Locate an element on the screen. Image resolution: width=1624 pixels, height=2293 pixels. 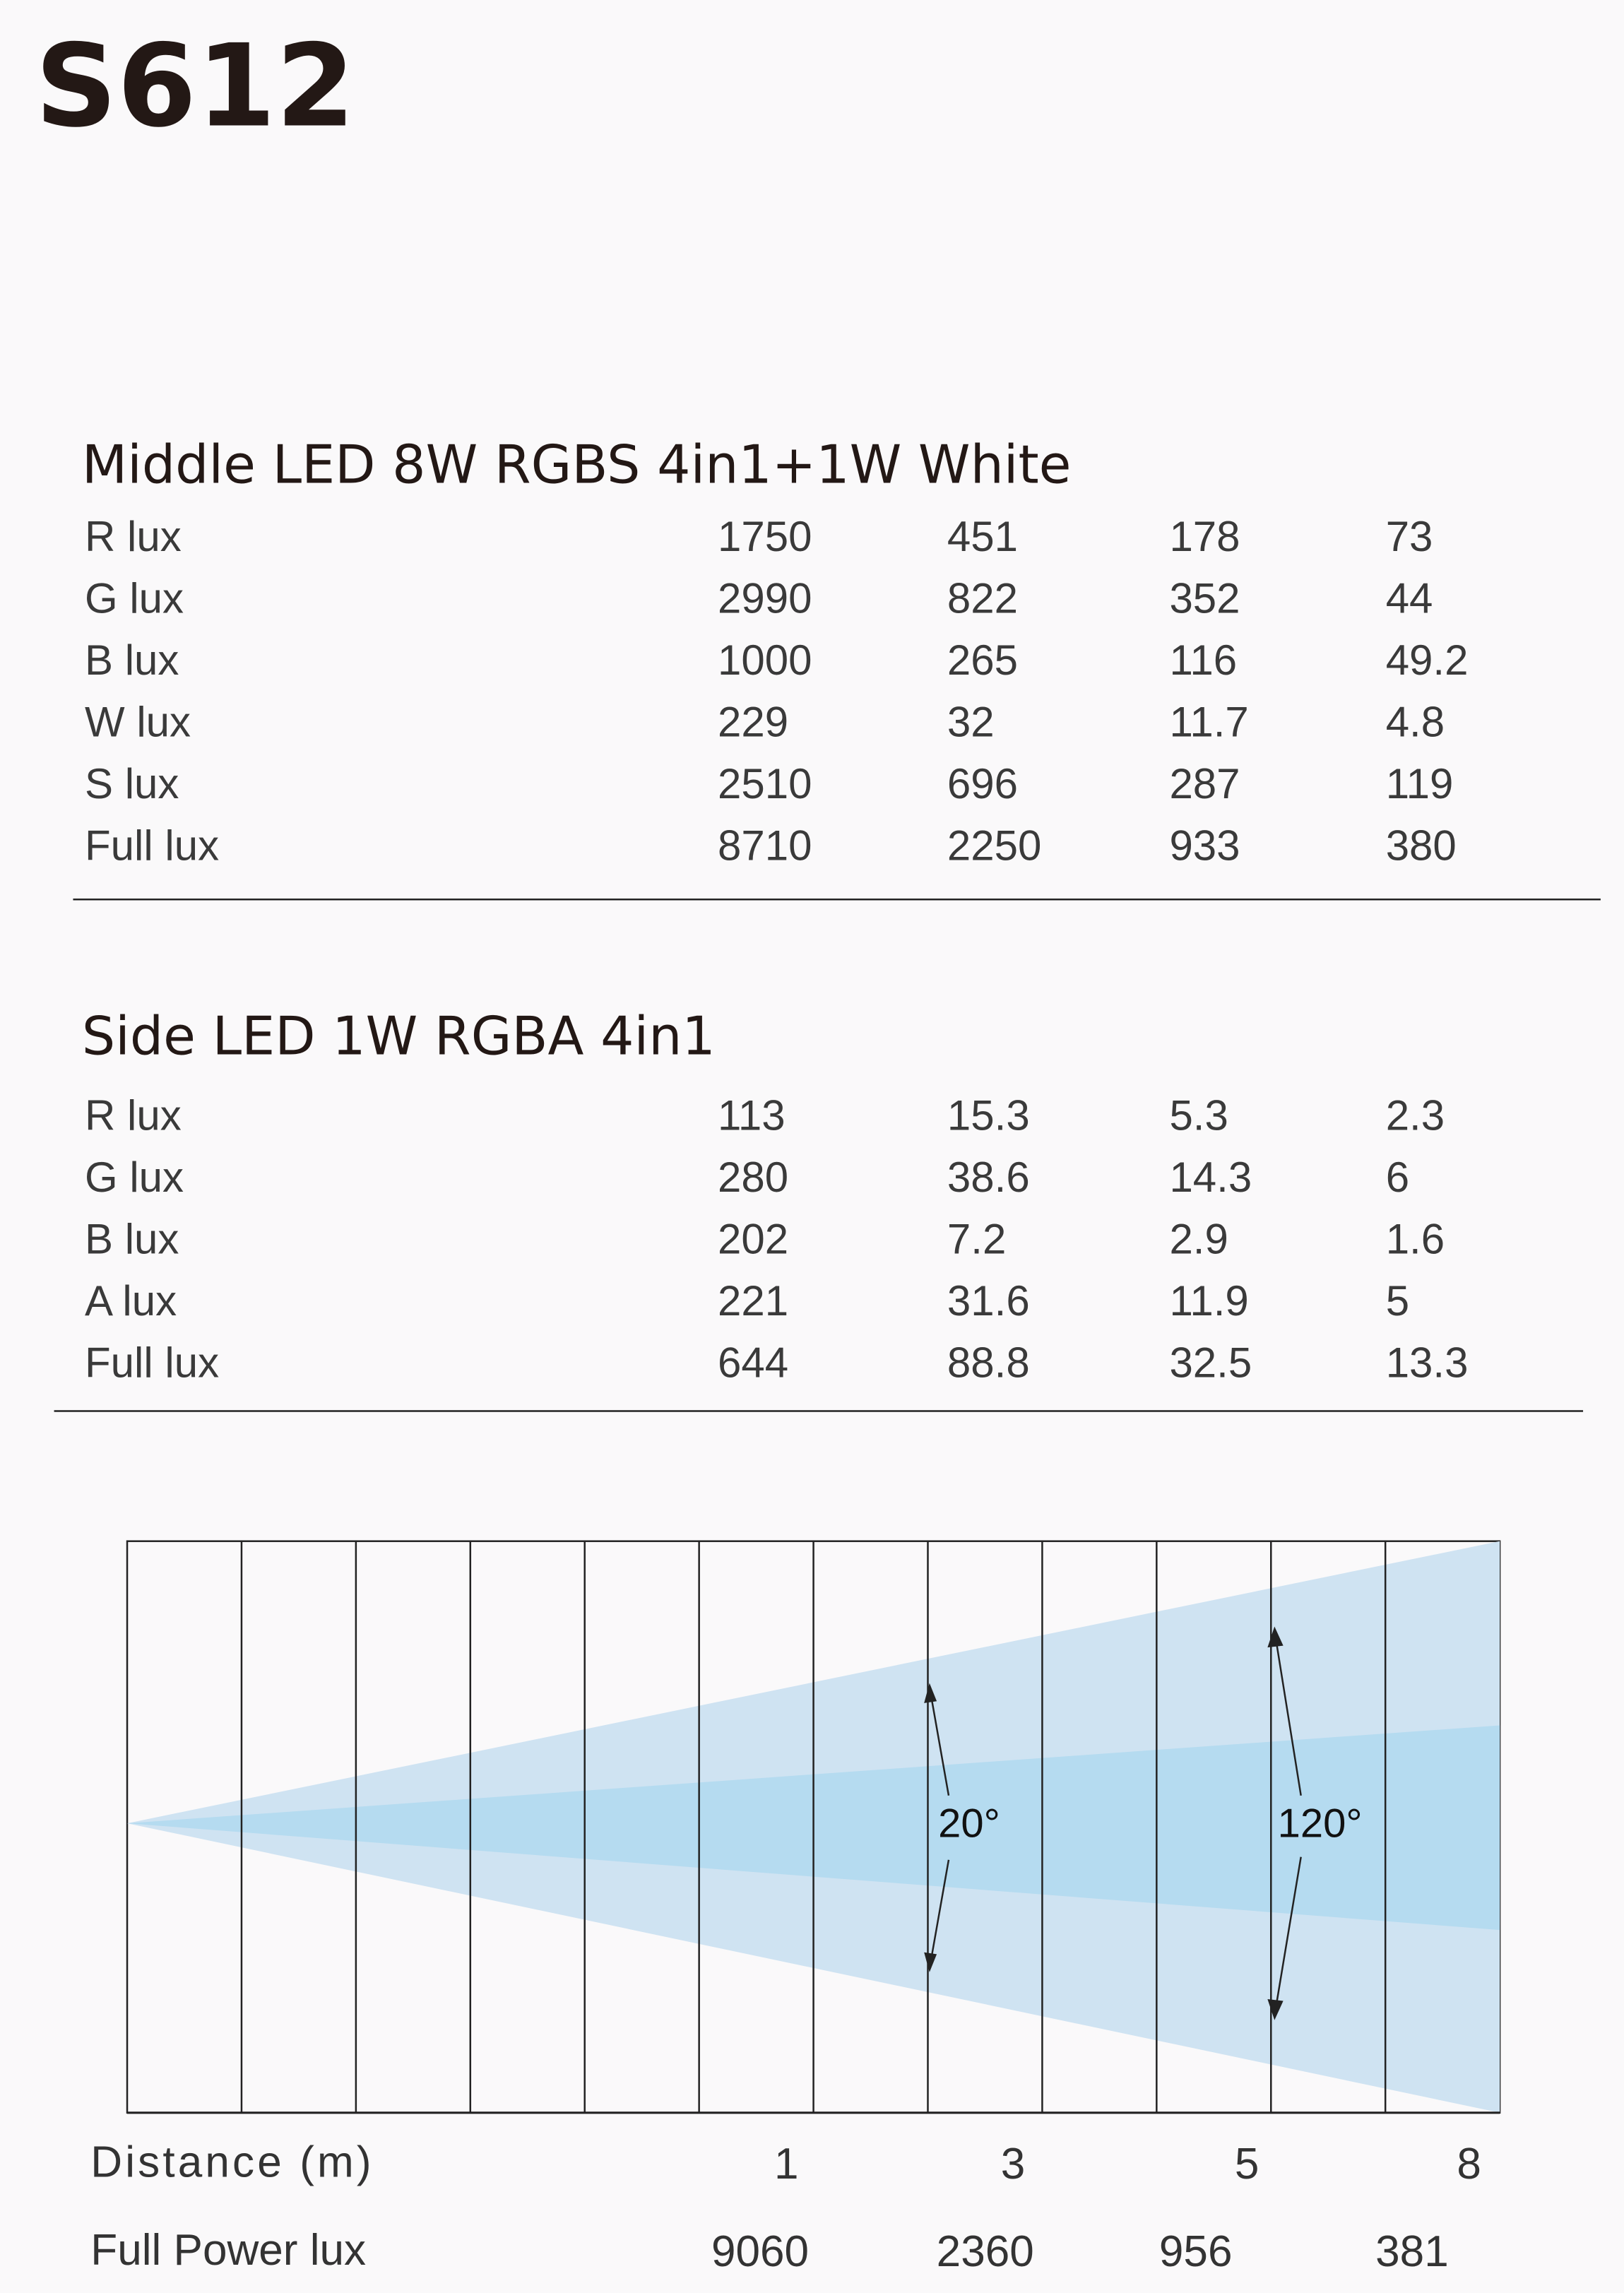
table-cell: 178 is located at coordinates (1204, 536).